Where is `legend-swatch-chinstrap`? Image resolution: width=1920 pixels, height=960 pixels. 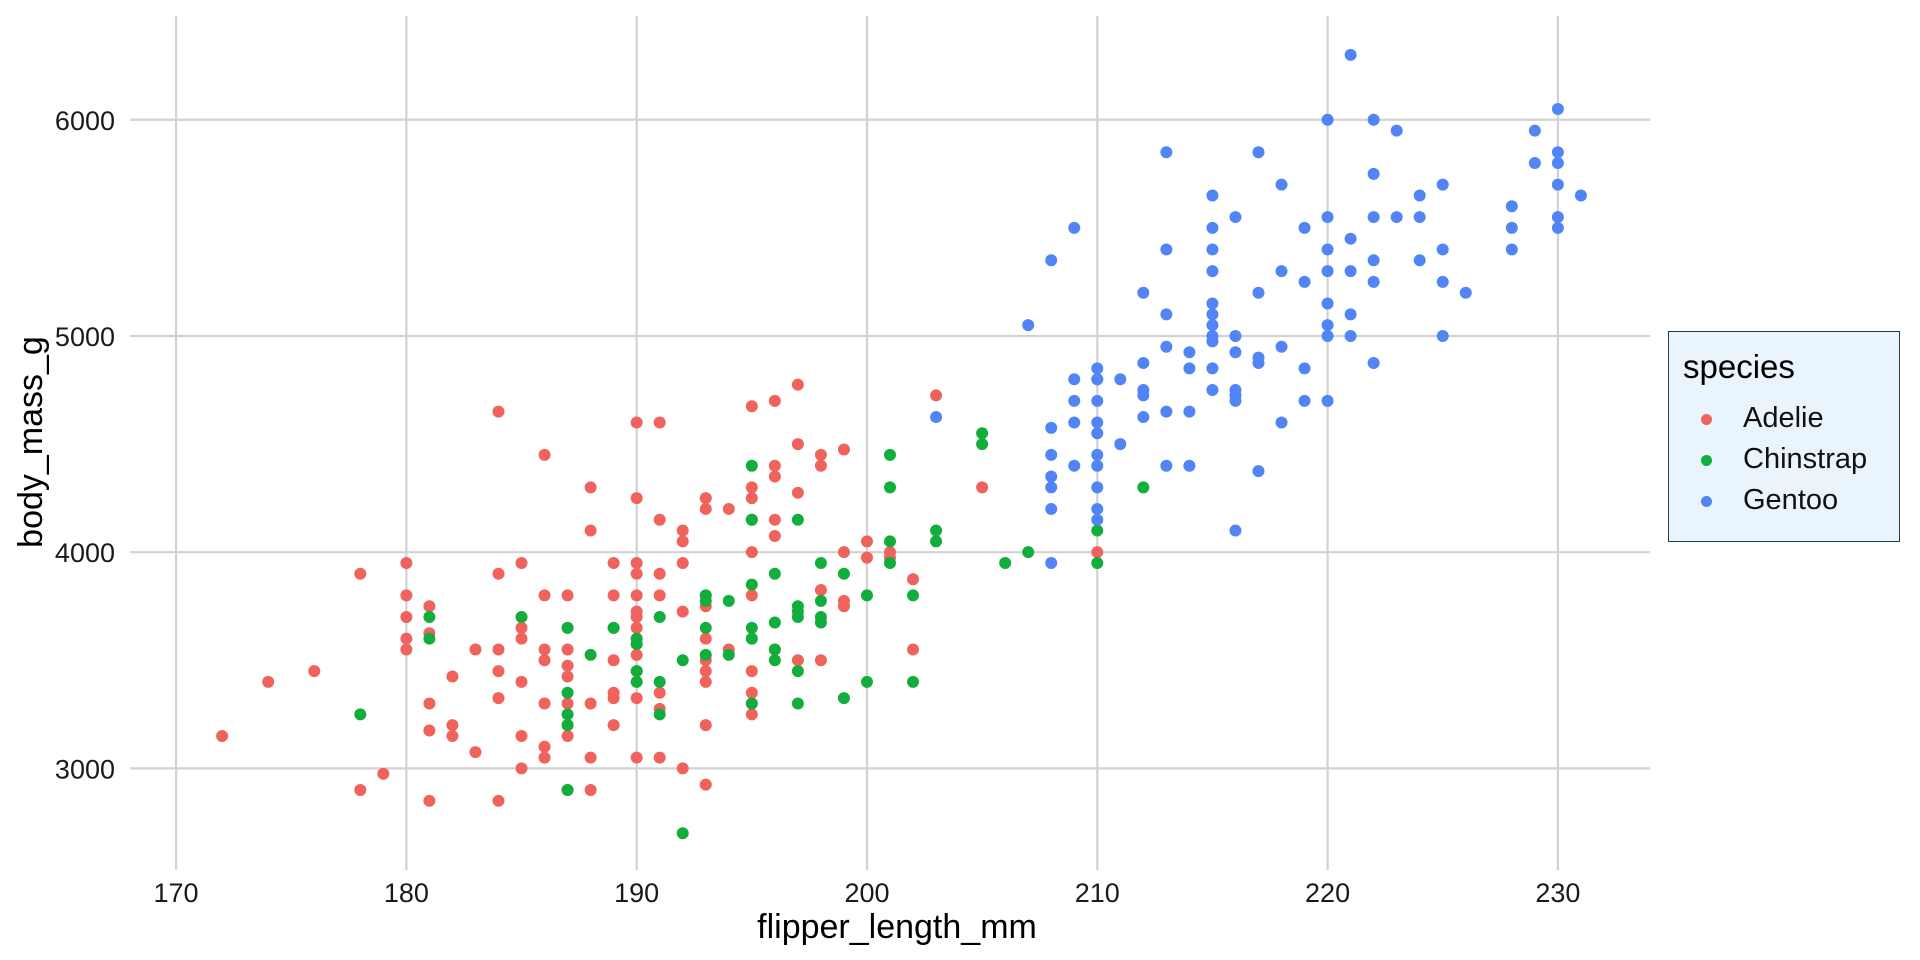
legend-swatch-chinstrap is located at coordinates (1706, 460).